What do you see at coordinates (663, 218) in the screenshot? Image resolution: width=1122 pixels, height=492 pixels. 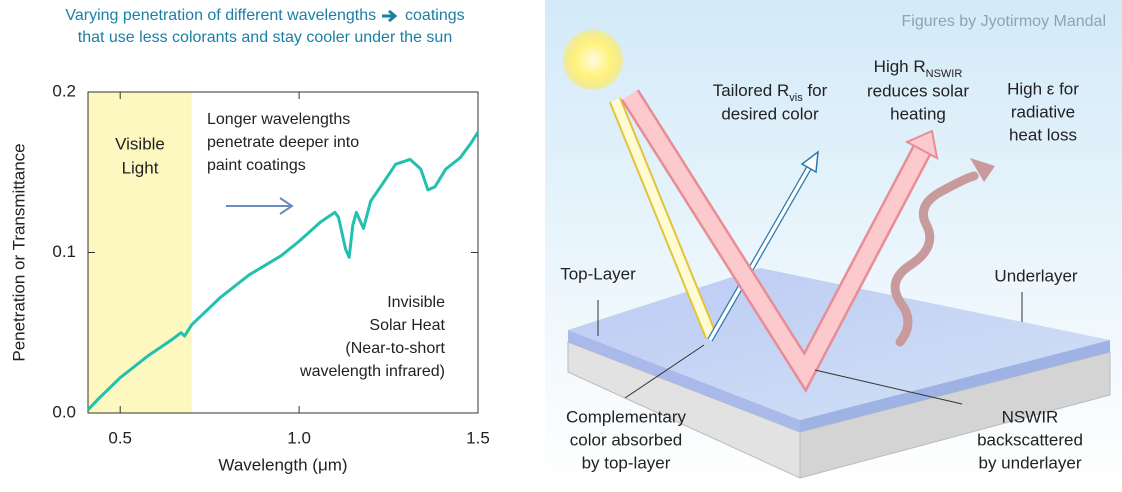 I see `incident-visible` at bounding box center [663, 218].